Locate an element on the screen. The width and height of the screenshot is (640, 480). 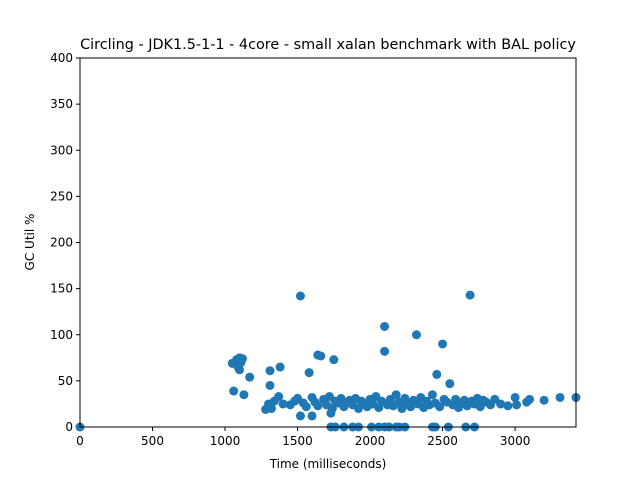
y-tick-label: 400 is located at coordinates (61, 58).